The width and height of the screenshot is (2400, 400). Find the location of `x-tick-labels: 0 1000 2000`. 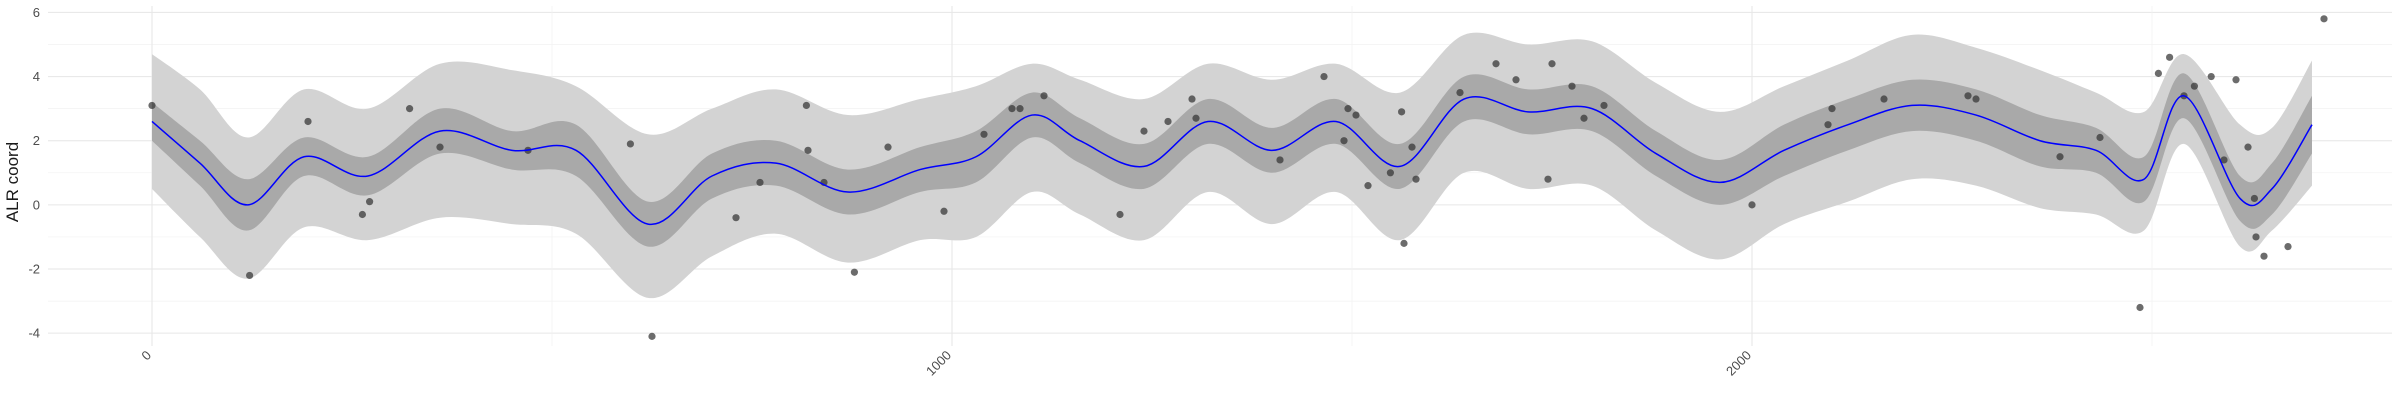

x-tick-labels: 0 1000 2000 is located at coordinates (946, 363).